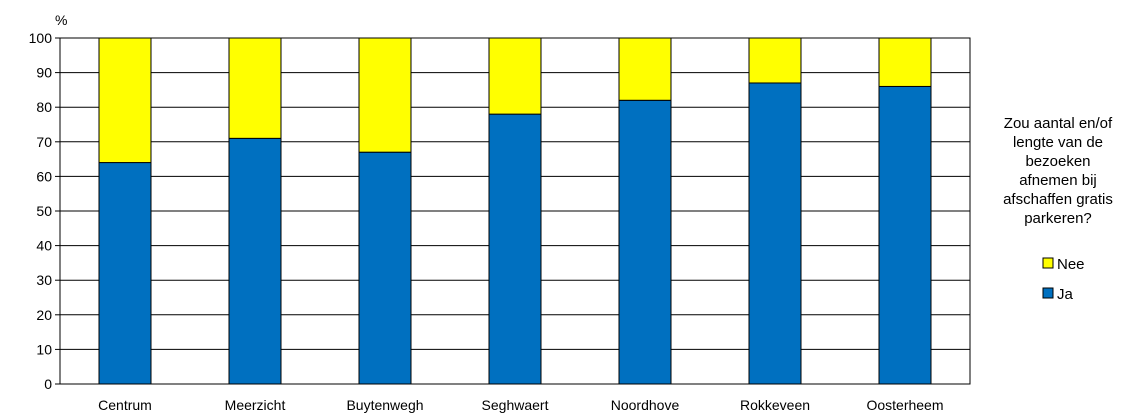 Image resolution: width=1137 pixels, height=420 pixels. I want to click on legend-swatch-ja, so click(1048, 293).